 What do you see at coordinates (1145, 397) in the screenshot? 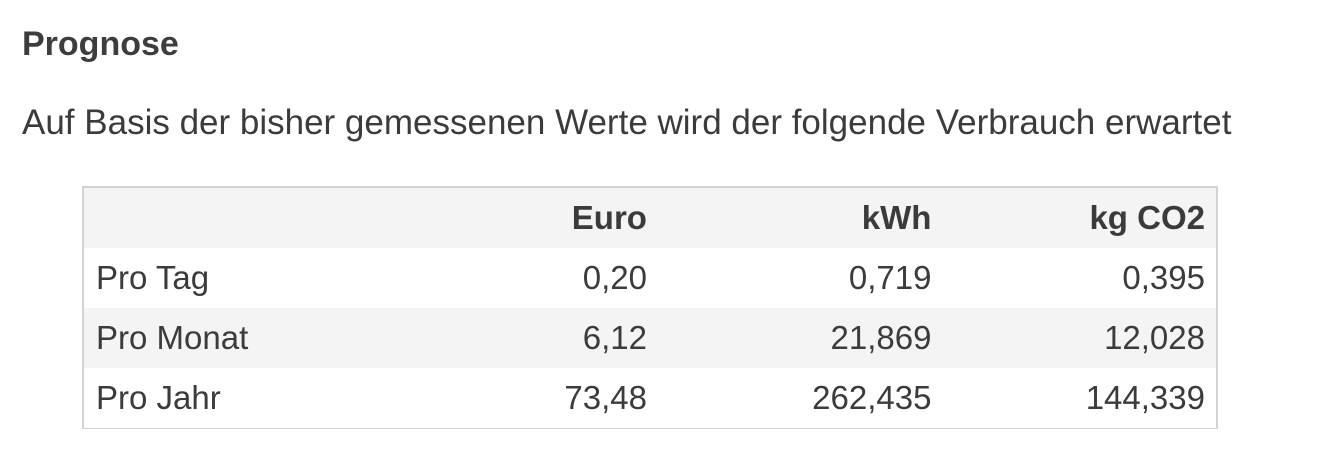
I see `cell-co2: 144,339` at bounding box center [1145, 397].